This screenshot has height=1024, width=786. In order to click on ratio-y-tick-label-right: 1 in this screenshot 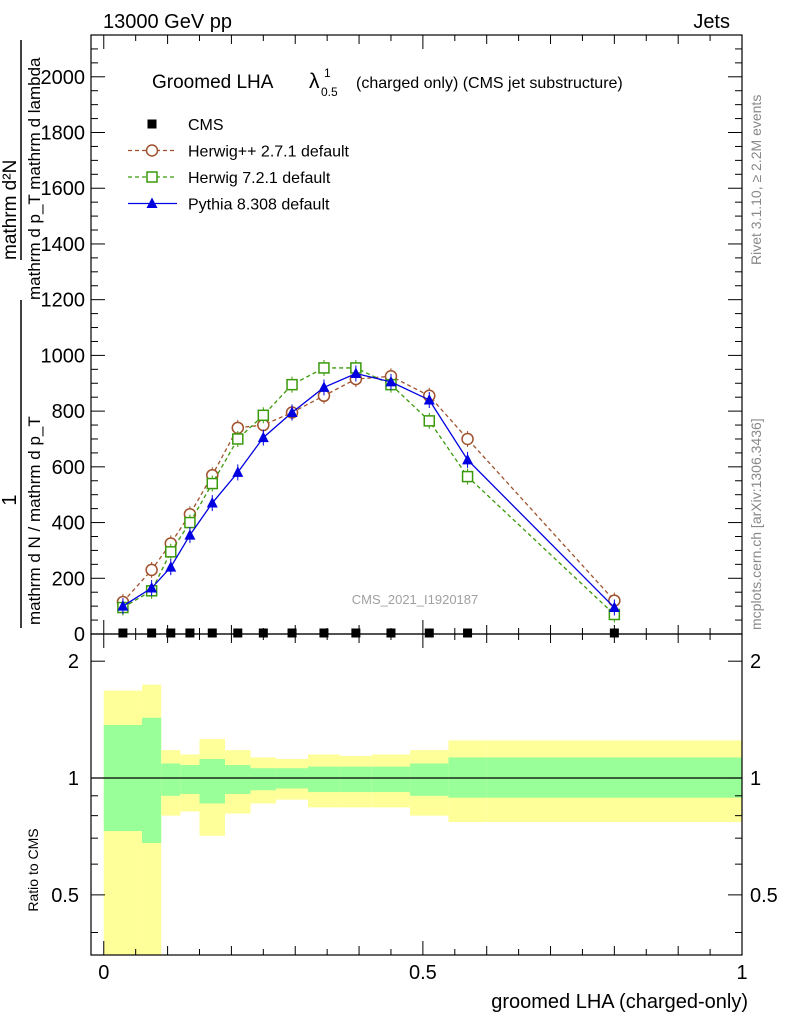, I will do `click(755, 779)`.